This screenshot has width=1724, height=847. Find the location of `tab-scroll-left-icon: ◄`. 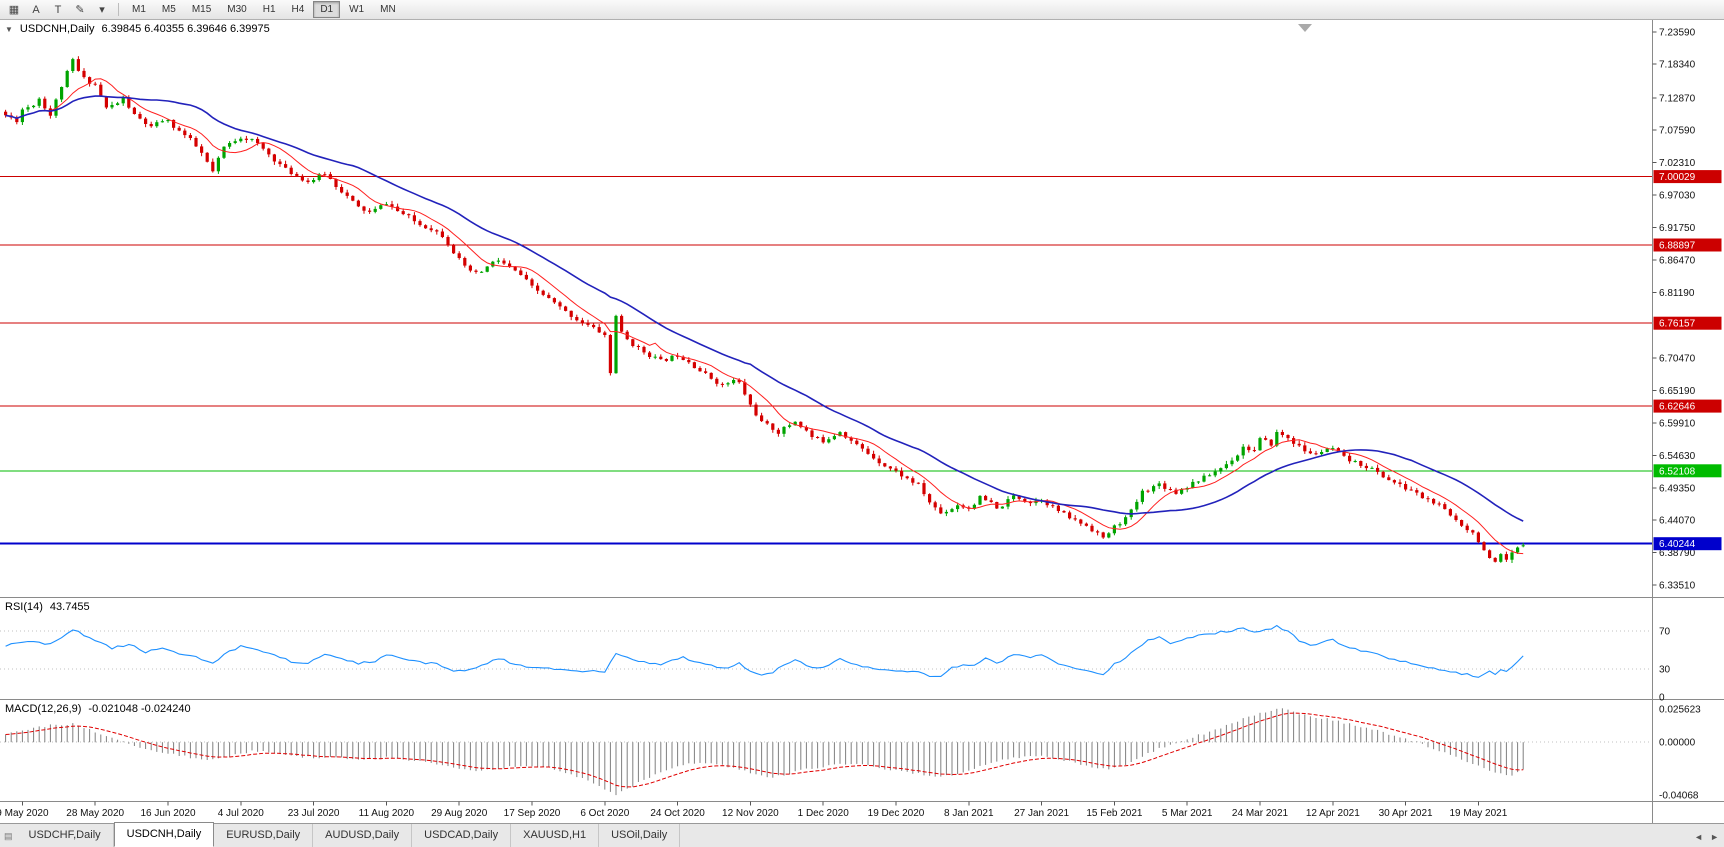

tab-scroll-left-icon: ◄ is located at coordinates (1699, 837).